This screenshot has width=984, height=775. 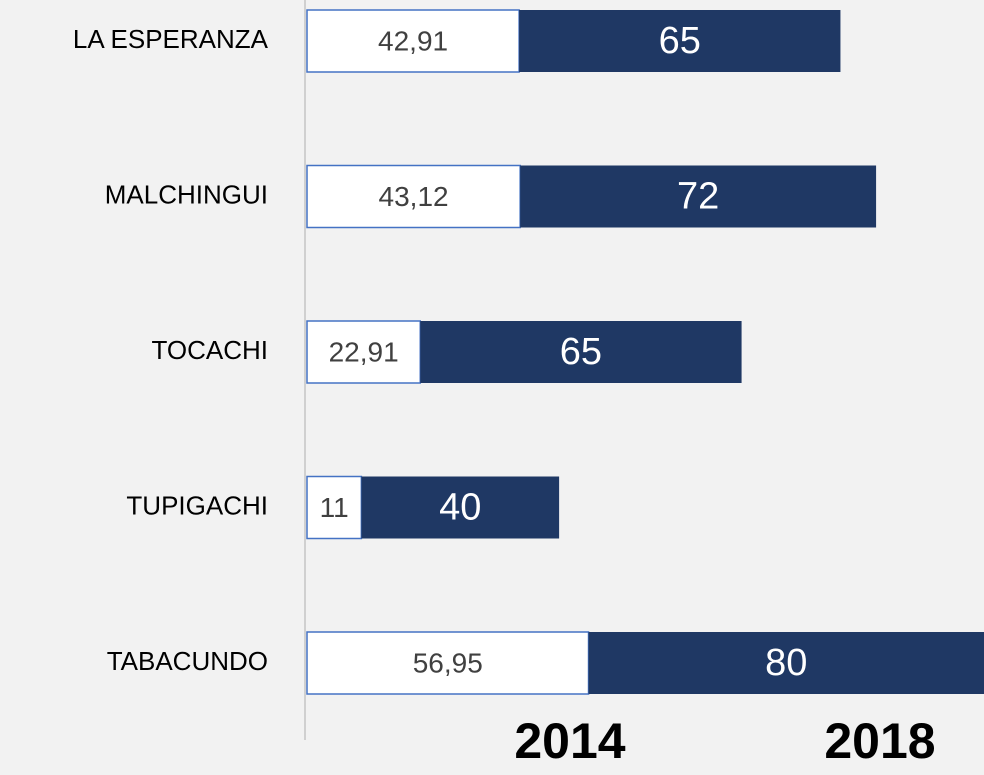 What do you see at coordinates (186, 194) in the screenshot?
I see `category-label: MALCHINGUI` at bounding box center [186, 194].